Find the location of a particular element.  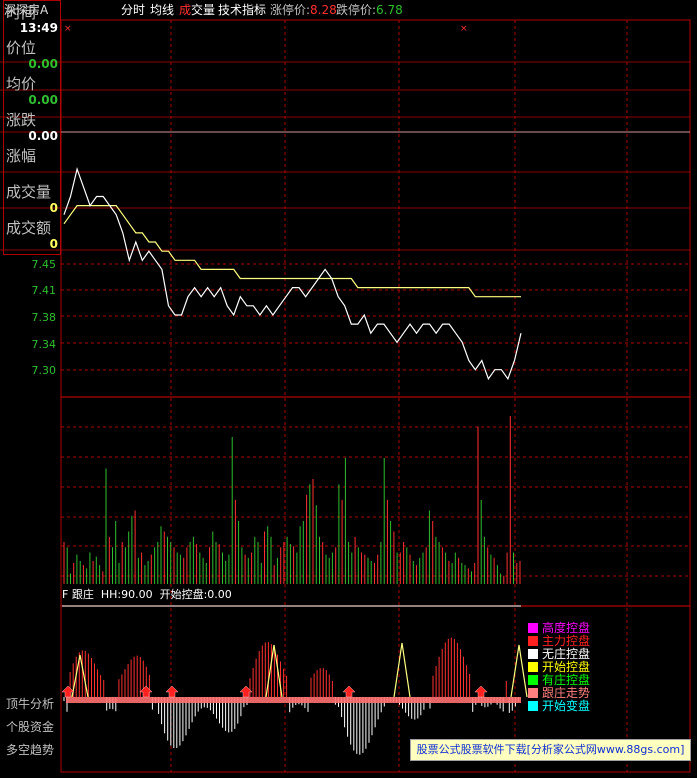

legend-item: 无庄控盘 is located at coordinates (559, 654).